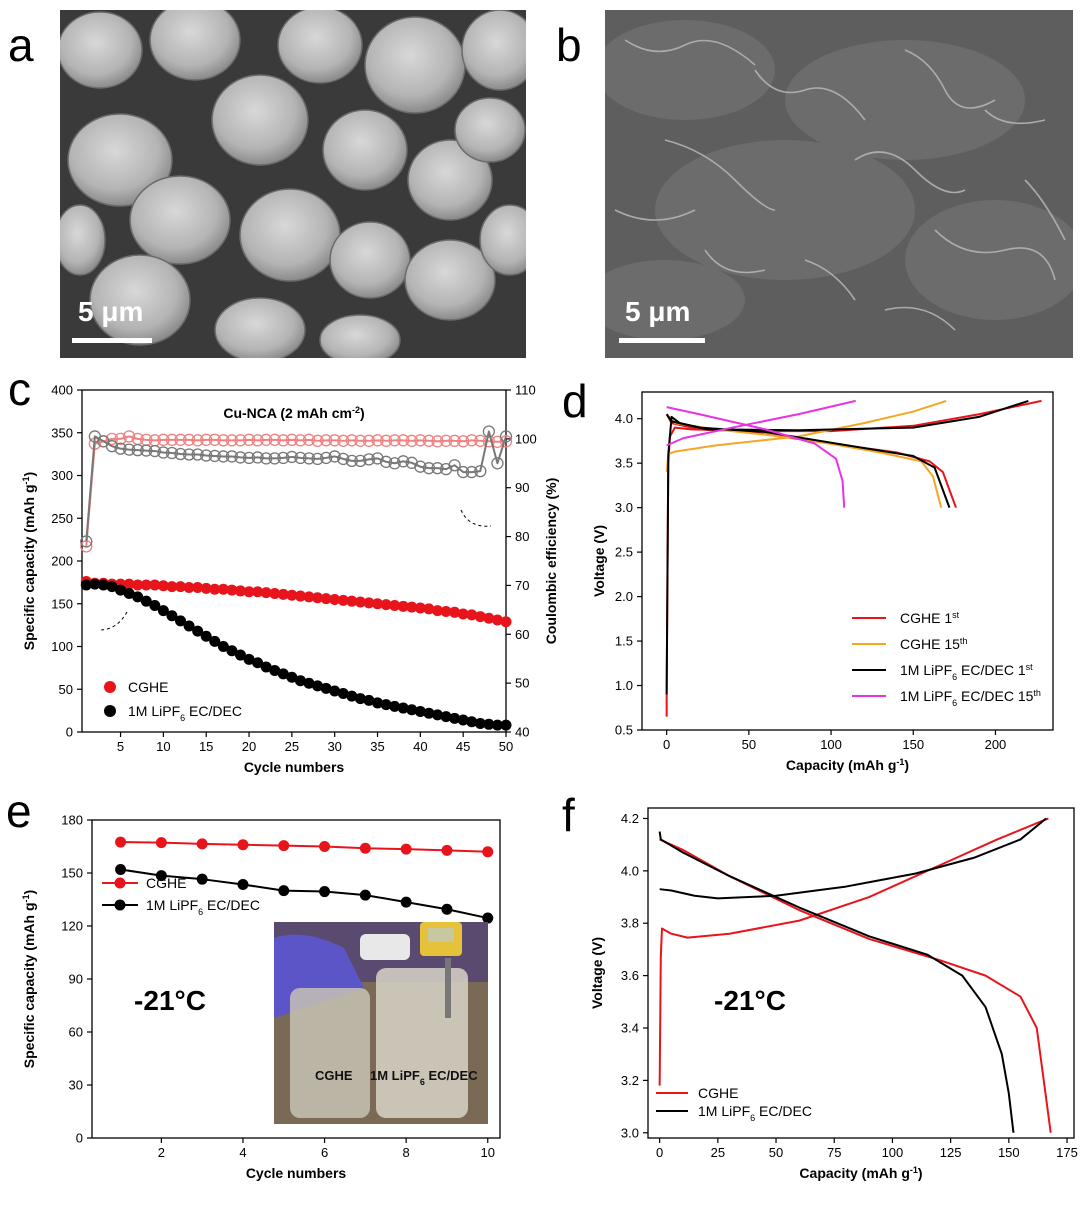  I want to click on scalebar-b-label: 5 μm, so click(658, 311).